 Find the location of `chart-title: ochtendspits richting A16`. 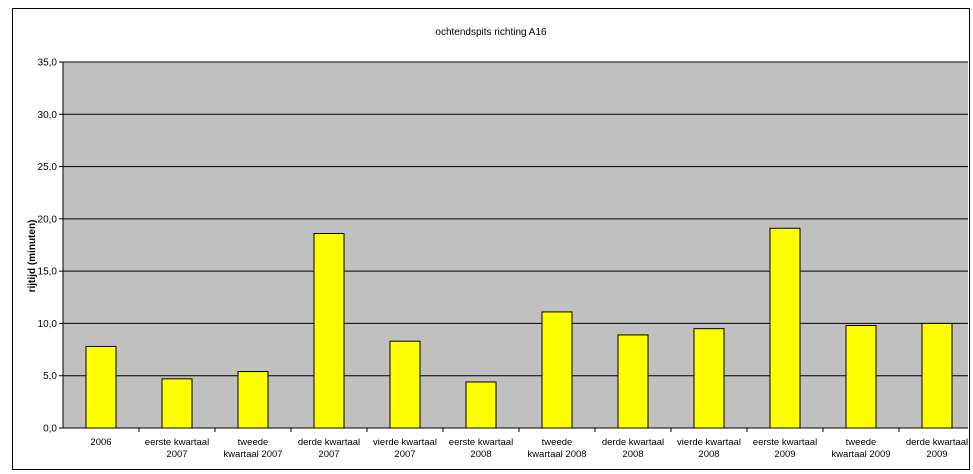

chart-title: ochtendspits richting A16 is located at coordinates (491, 32).